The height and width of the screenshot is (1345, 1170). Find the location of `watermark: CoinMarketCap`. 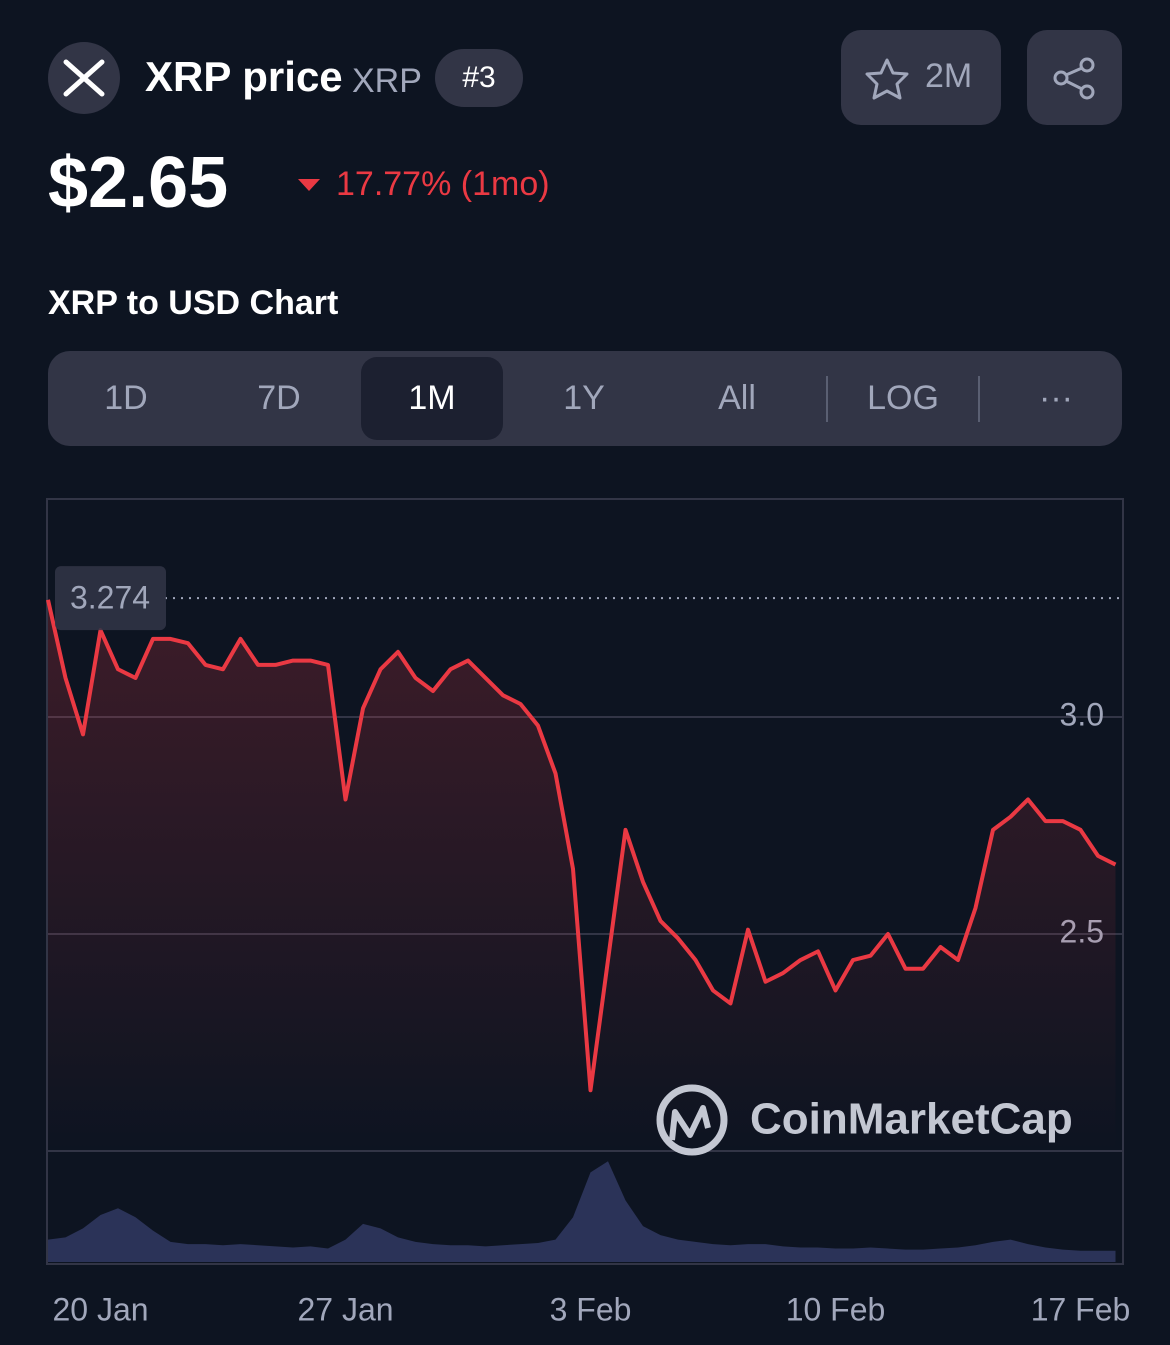

watermark: CoinMarketCap is located at coordinates (911, 1119).